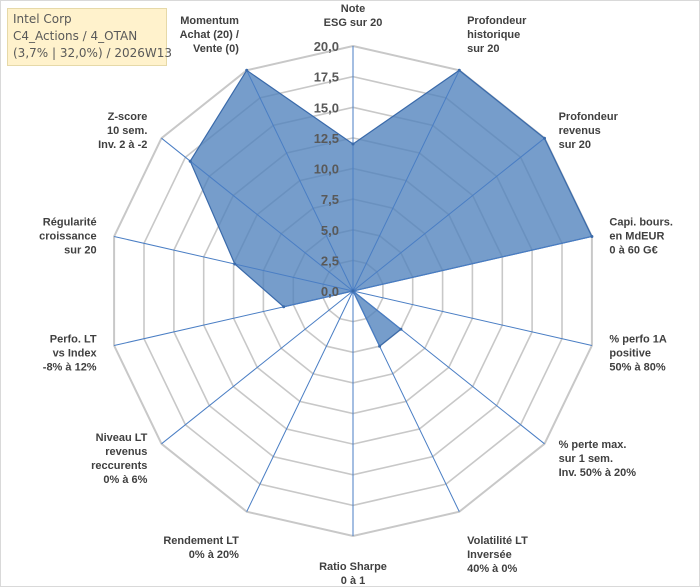 The image size is (700, 587). I want to click on tick-label: 0,0, so click(330, 291).